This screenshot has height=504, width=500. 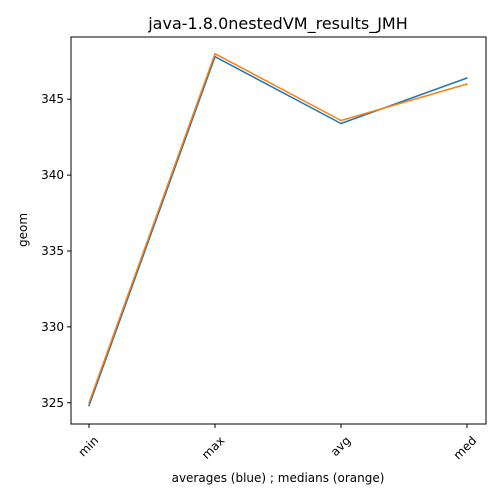 I want to click on x-axis-label: averages (blue) ; medians (orange), so click(x=278, y=478).